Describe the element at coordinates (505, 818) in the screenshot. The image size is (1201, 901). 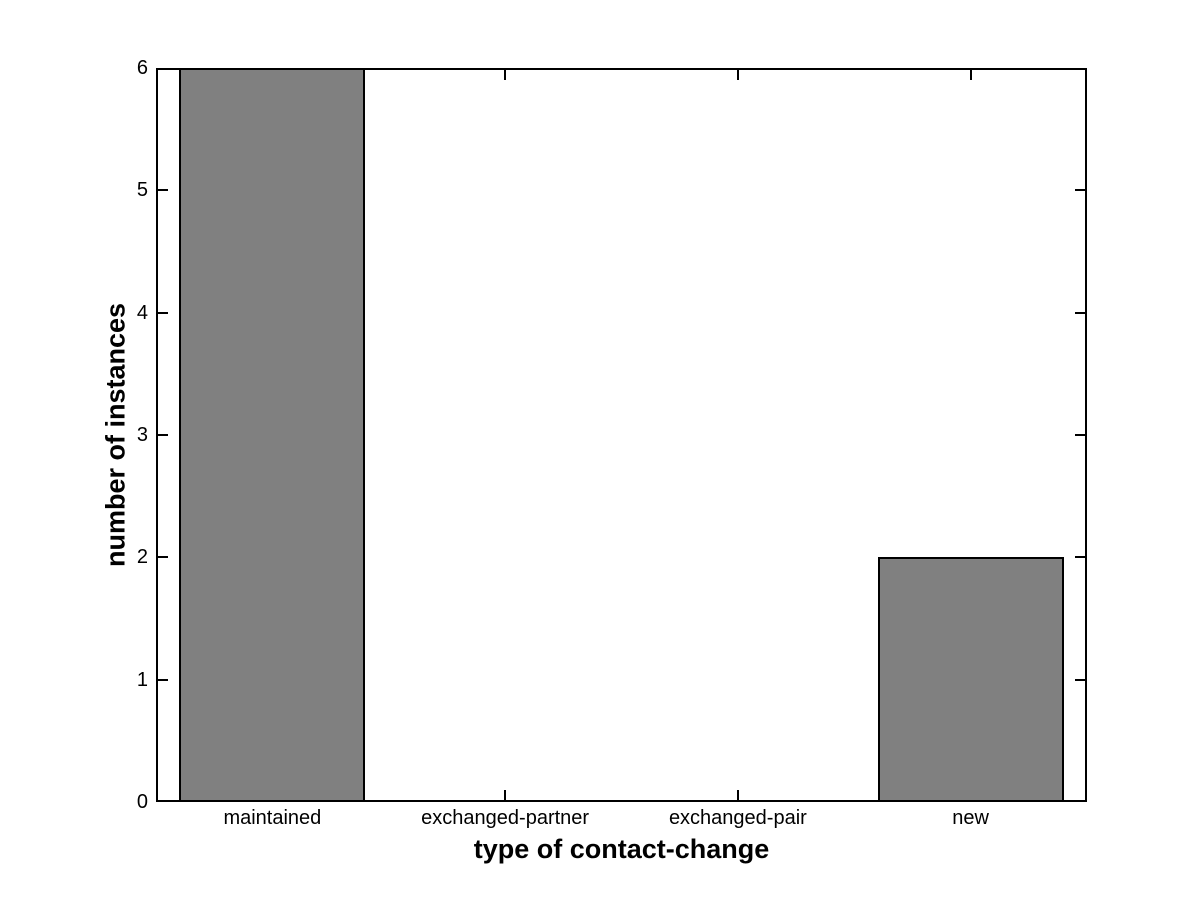
I see `x-tick-label: exchanged-partner` at that location.